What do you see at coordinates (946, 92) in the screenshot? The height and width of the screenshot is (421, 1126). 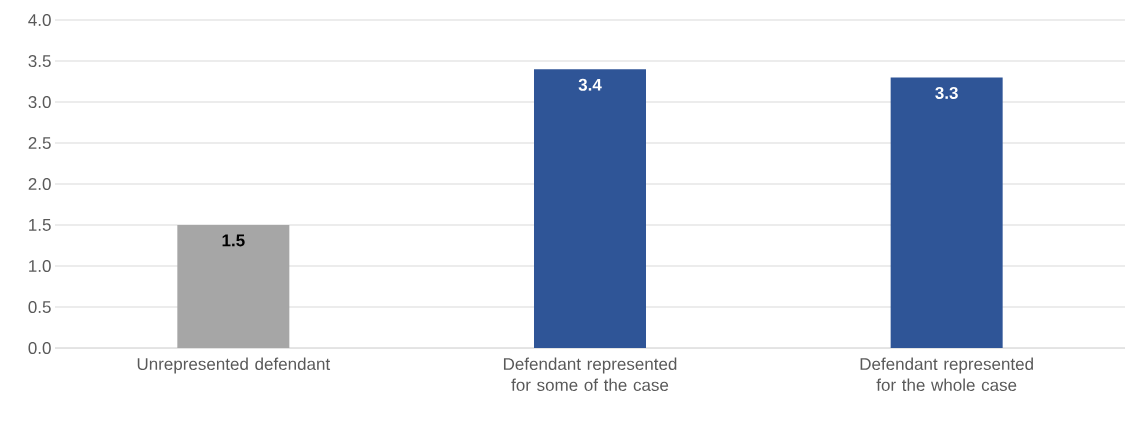 I see `data-label: 3.3` at bounding box center [946, 92].